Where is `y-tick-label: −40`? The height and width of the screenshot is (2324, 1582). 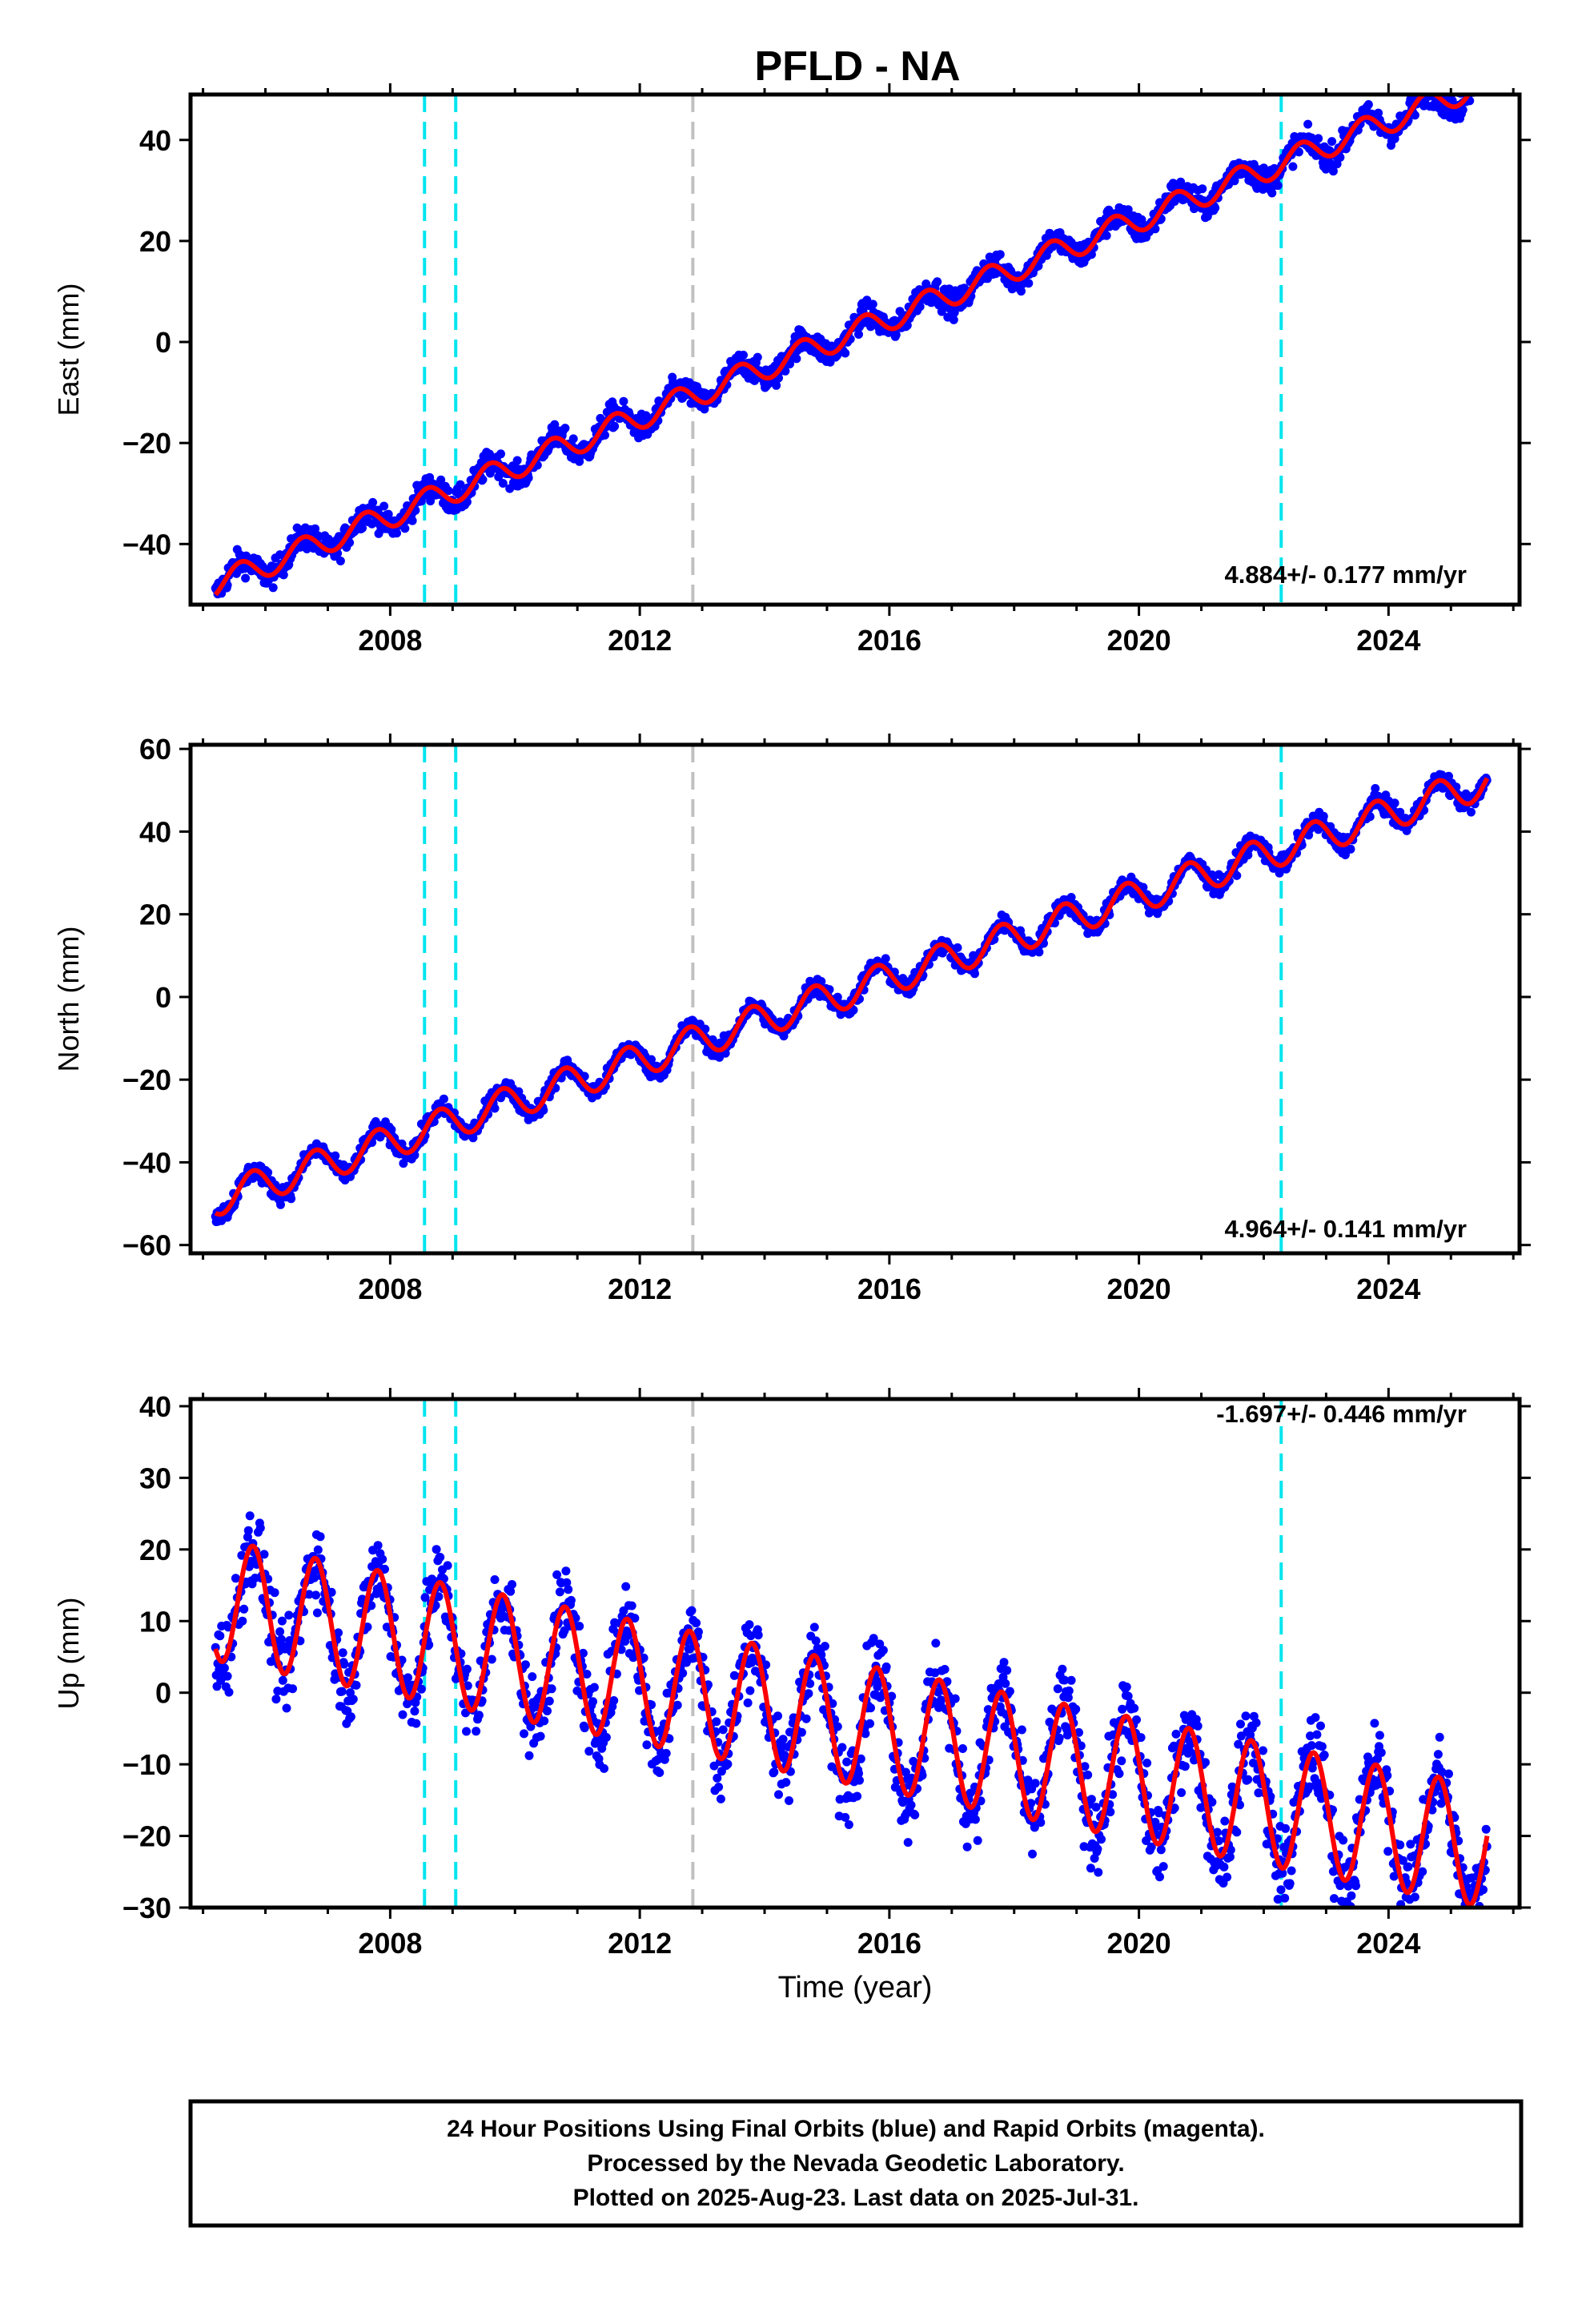 y-tick-label: −40 is located at coordinates (146, 1162).